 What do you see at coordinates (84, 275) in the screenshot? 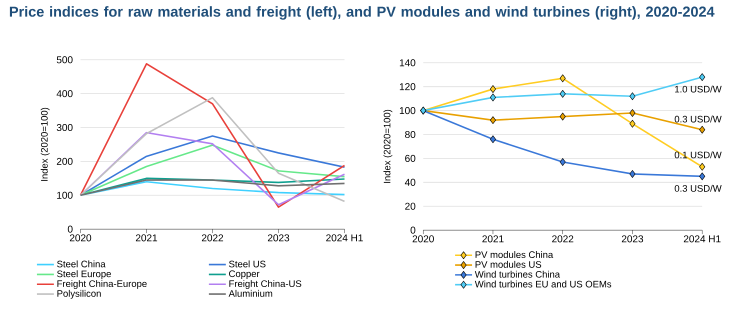
I see `legend-label: Steel Europe` at bounding box center [84, 275].